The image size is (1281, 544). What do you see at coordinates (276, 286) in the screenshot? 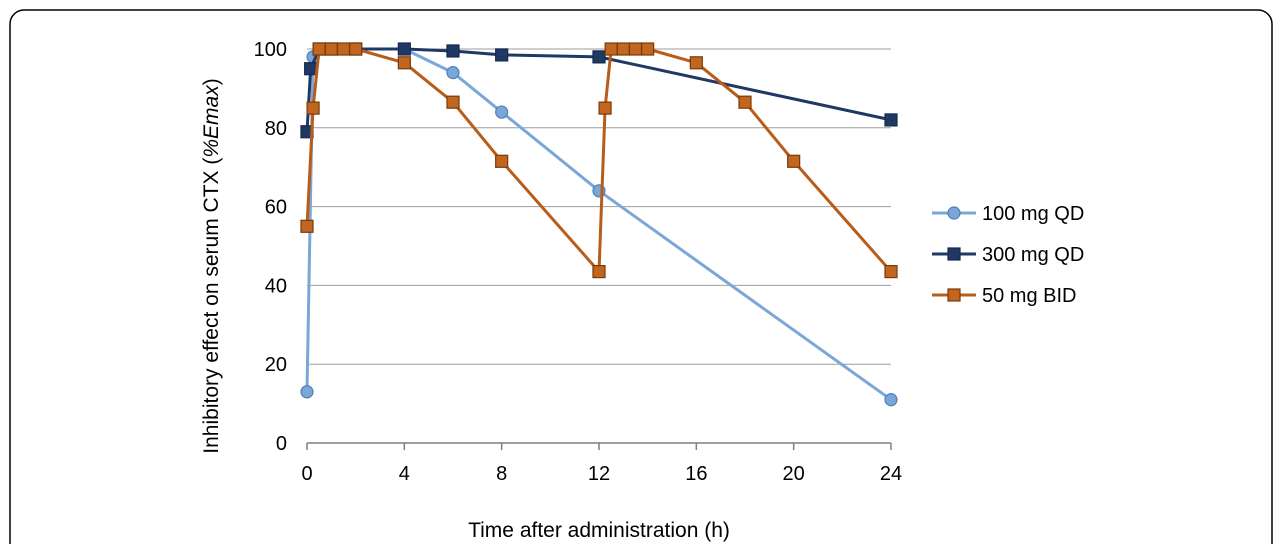
I see `y-tick-label: 40` at bounding box center [276, 286].